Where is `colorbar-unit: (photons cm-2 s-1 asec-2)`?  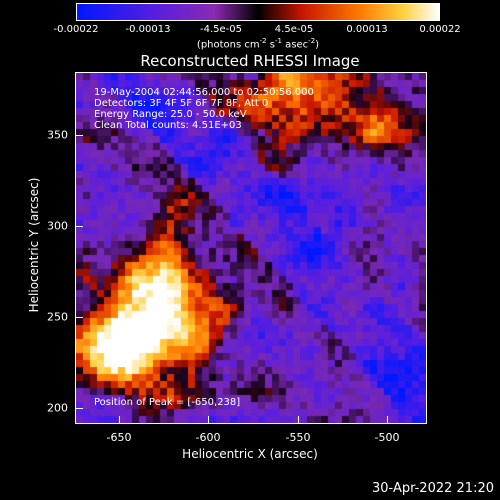
colorbar-unit: (photons cm-2 s-1 asec-2) is located at coordinates (258, 44).